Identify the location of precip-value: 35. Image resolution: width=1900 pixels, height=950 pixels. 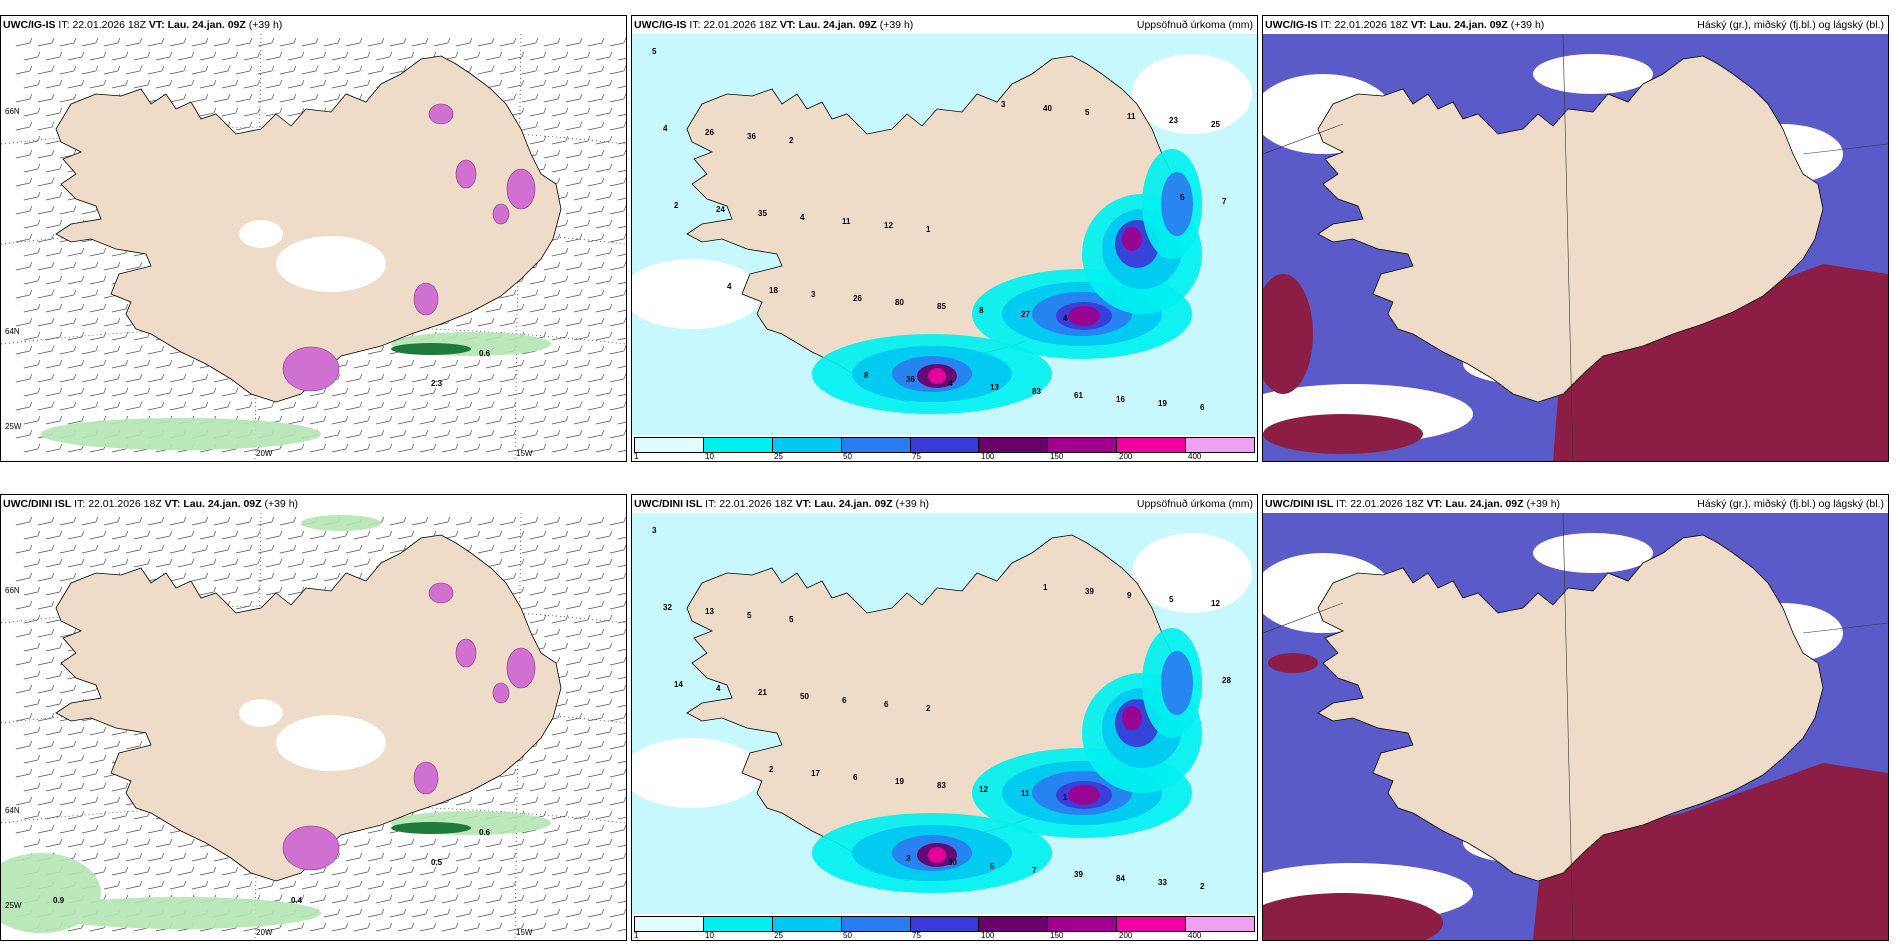
(762, 213).